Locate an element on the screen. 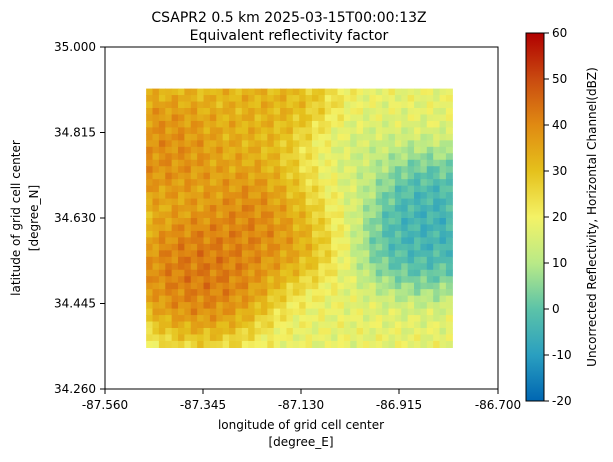 Image resolution: width=613 pixels, height=462 pixels. colorbar-tick-label: 50 is located at coordinates (559, 79).